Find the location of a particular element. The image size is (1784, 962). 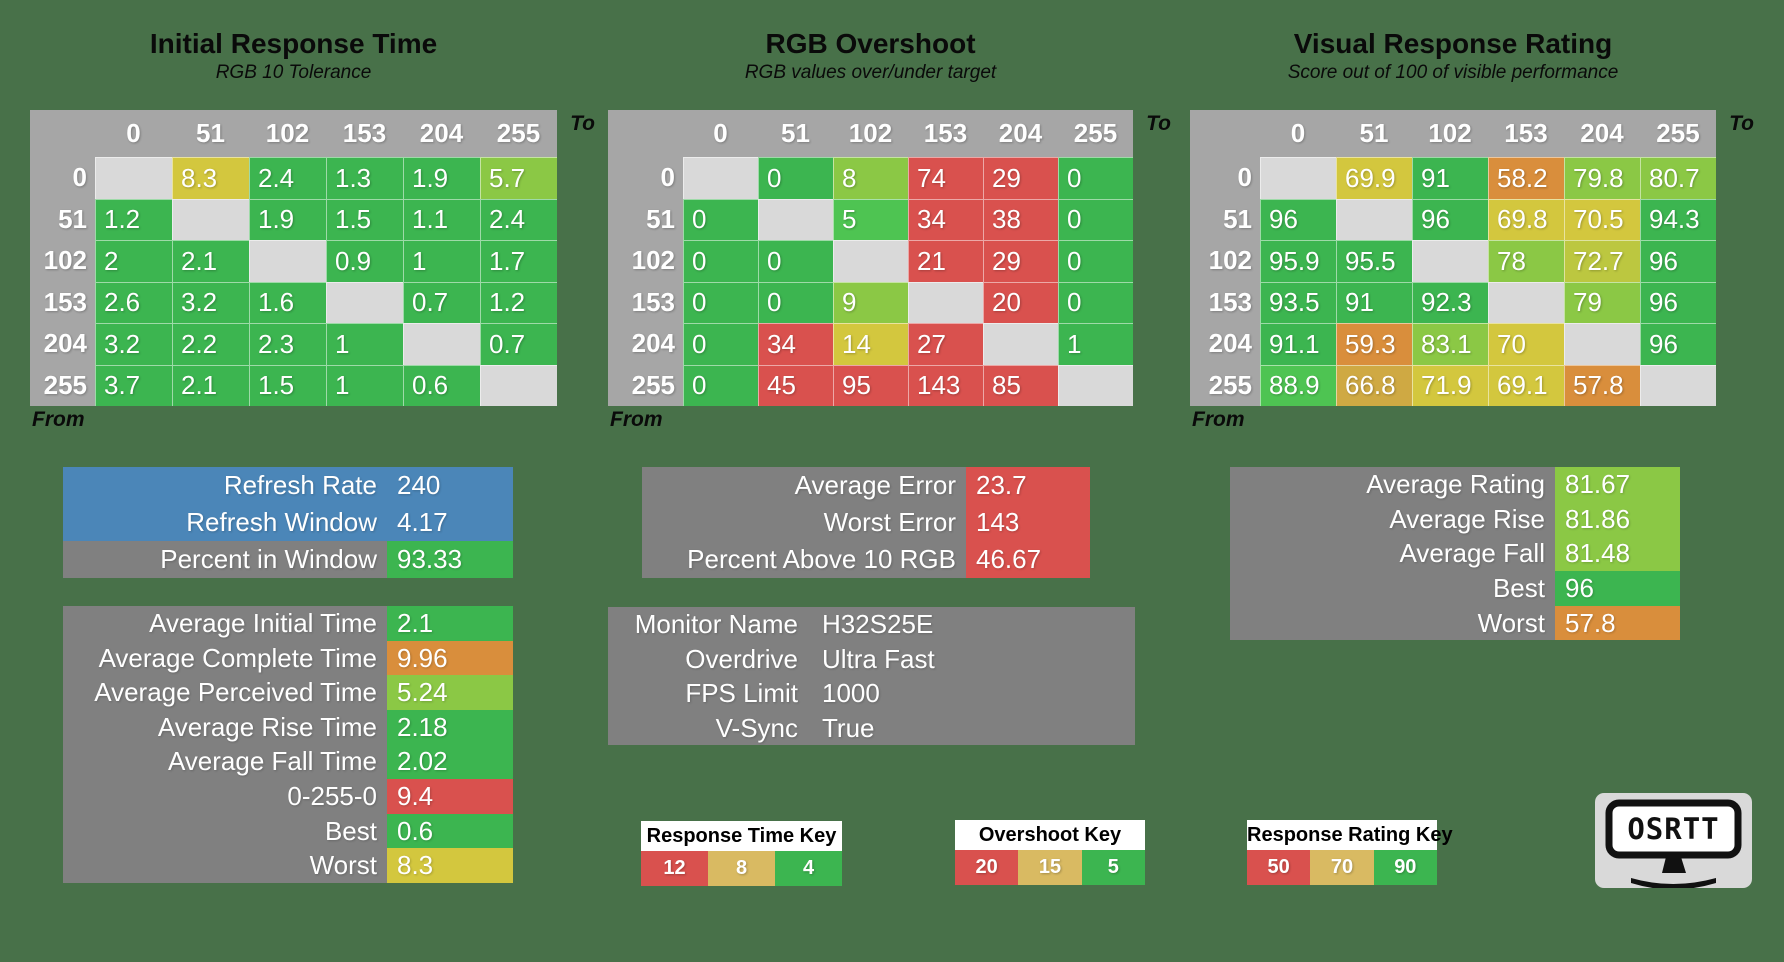

panel-row: Average Fall 81.48 is located at coordinates (1455, 554).